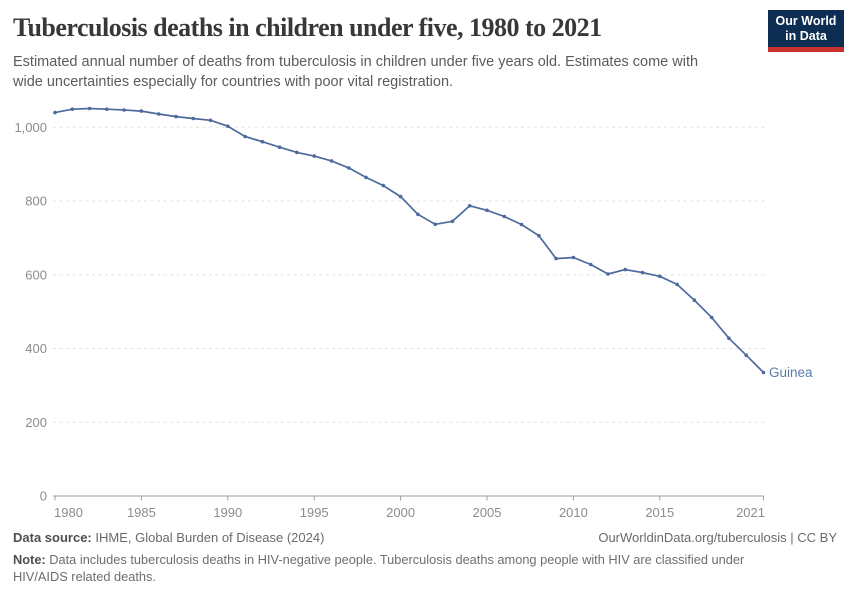 This screenshot has width=850, height=600. What do you see at coordinates (573, 512) in the screenshot?
I see `x-tick-label: 2010` at bounding box center [573, 512].